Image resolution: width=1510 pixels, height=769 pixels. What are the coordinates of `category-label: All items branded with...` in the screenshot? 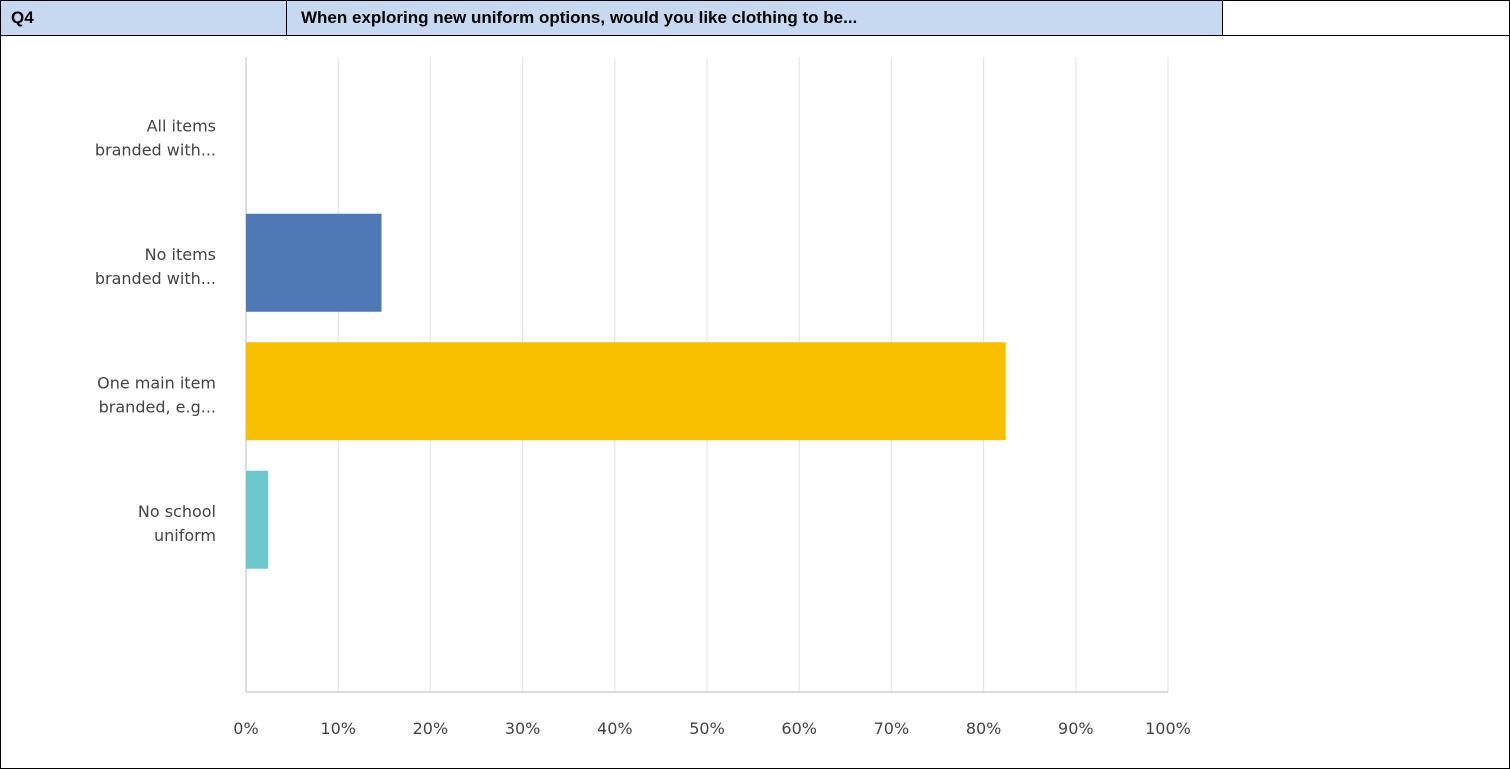 It's located at (155, 137).